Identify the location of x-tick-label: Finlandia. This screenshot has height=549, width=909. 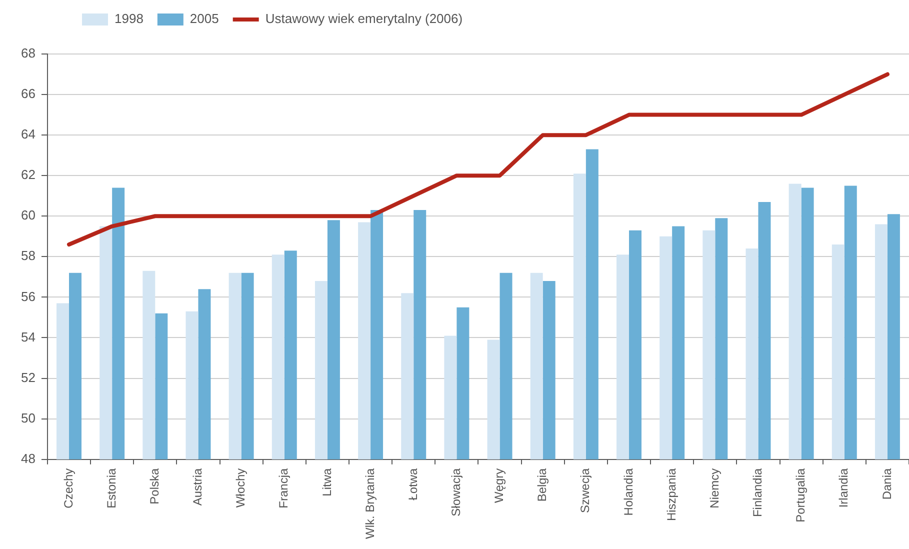
(757, 493).